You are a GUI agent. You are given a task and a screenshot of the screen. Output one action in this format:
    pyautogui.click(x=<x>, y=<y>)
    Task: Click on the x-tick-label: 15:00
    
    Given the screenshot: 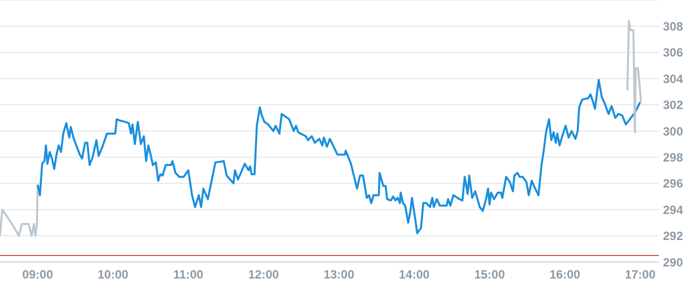 What is the action you would take?
    pyautogui.click(x=490, y=275)
    